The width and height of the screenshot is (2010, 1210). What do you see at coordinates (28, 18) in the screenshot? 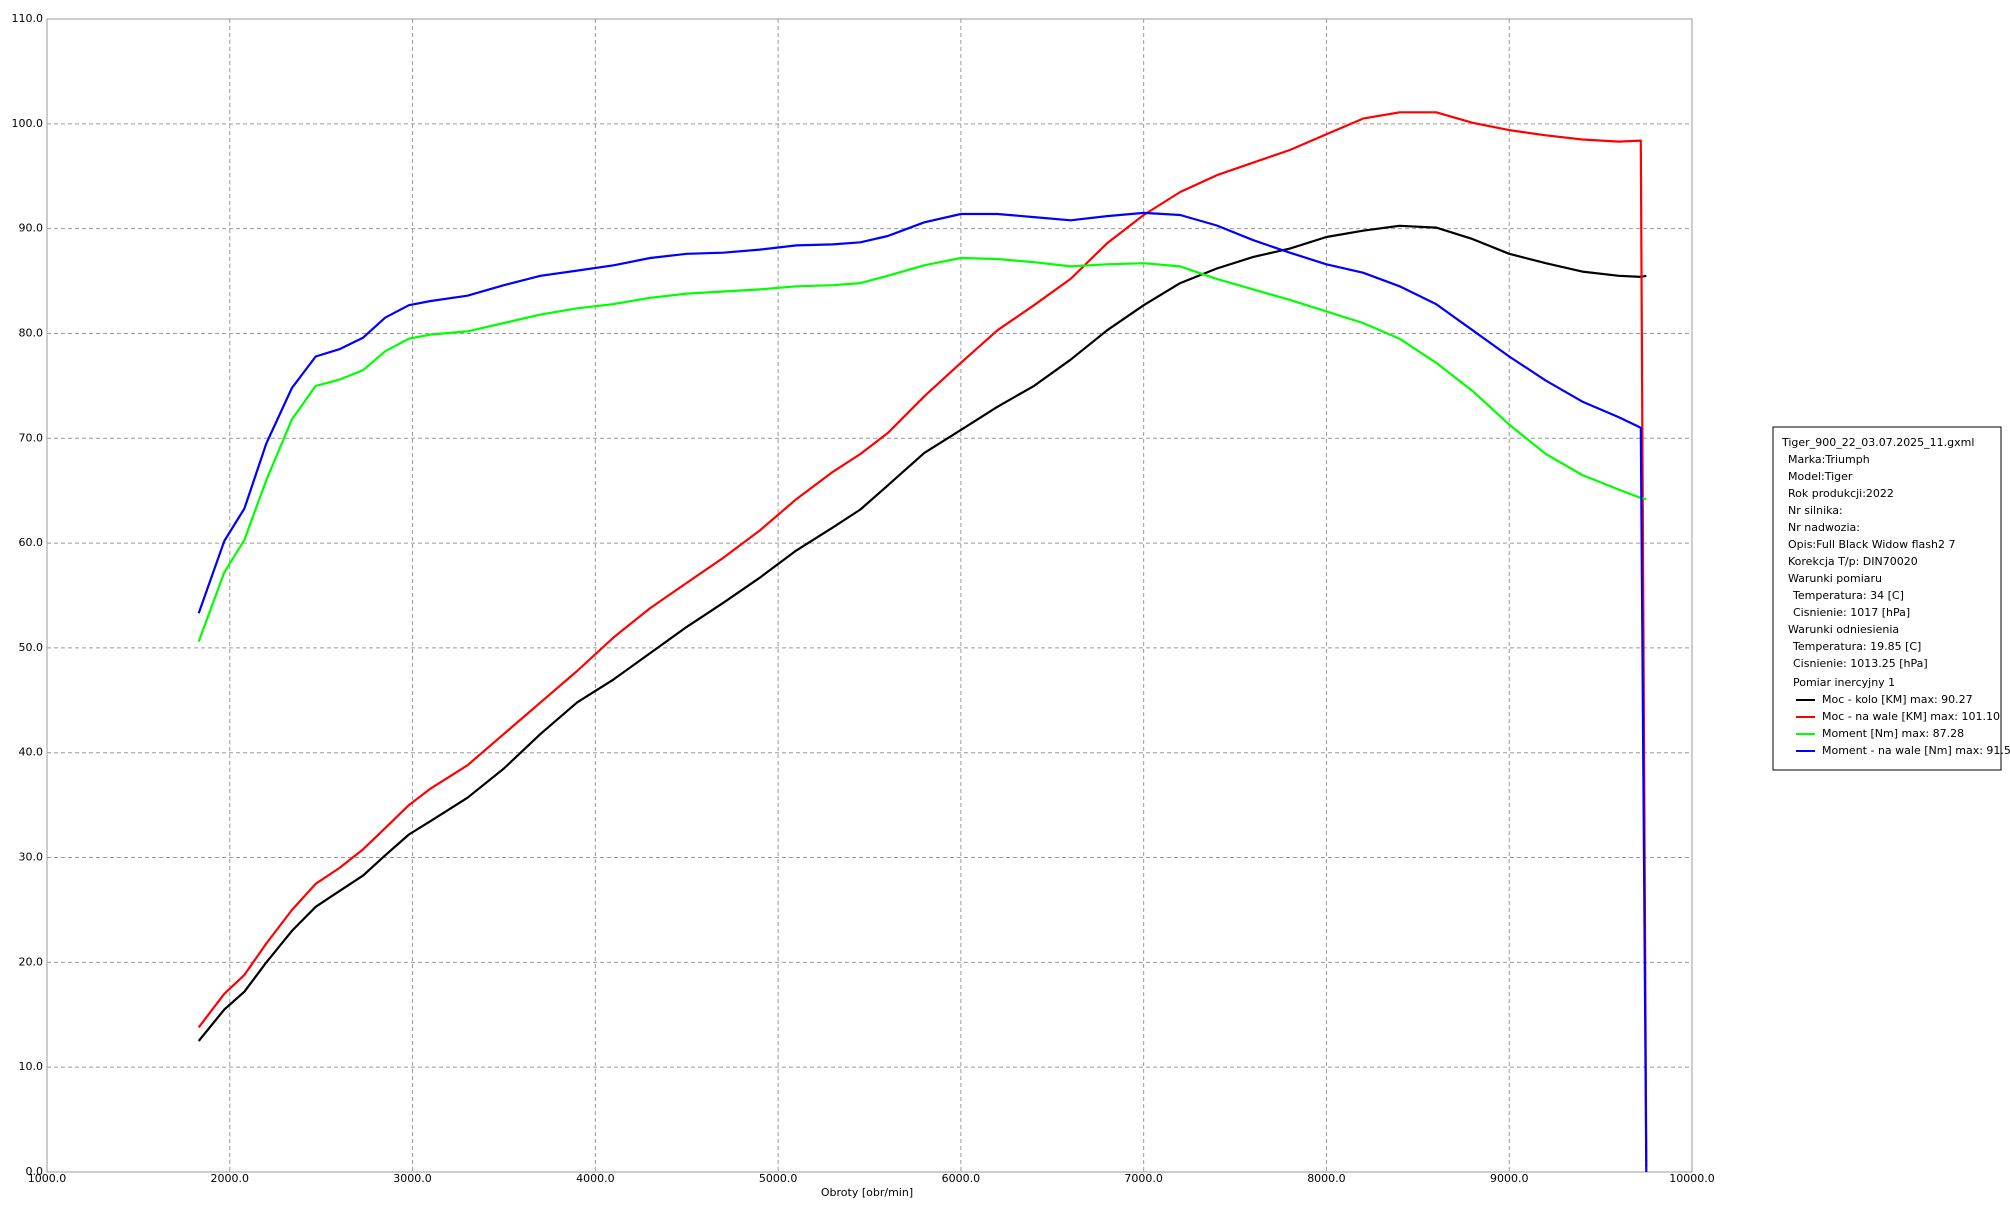
I see `y-tick-label: 110.0` at bounding box center [28, 18].